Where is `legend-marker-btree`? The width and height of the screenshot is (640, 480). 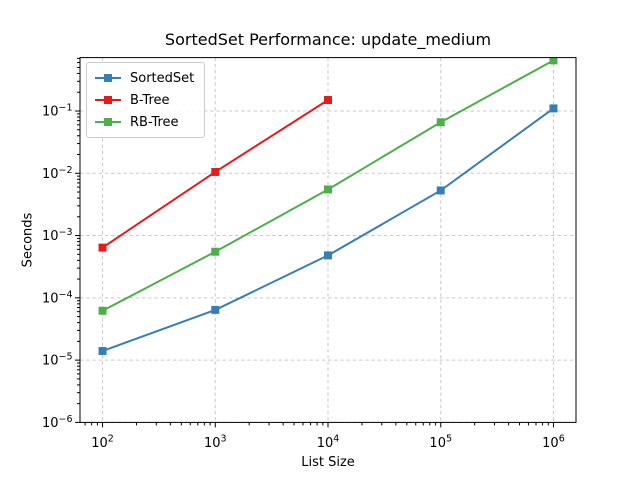 legend-marker-btree is located at coordinates (108, 100).